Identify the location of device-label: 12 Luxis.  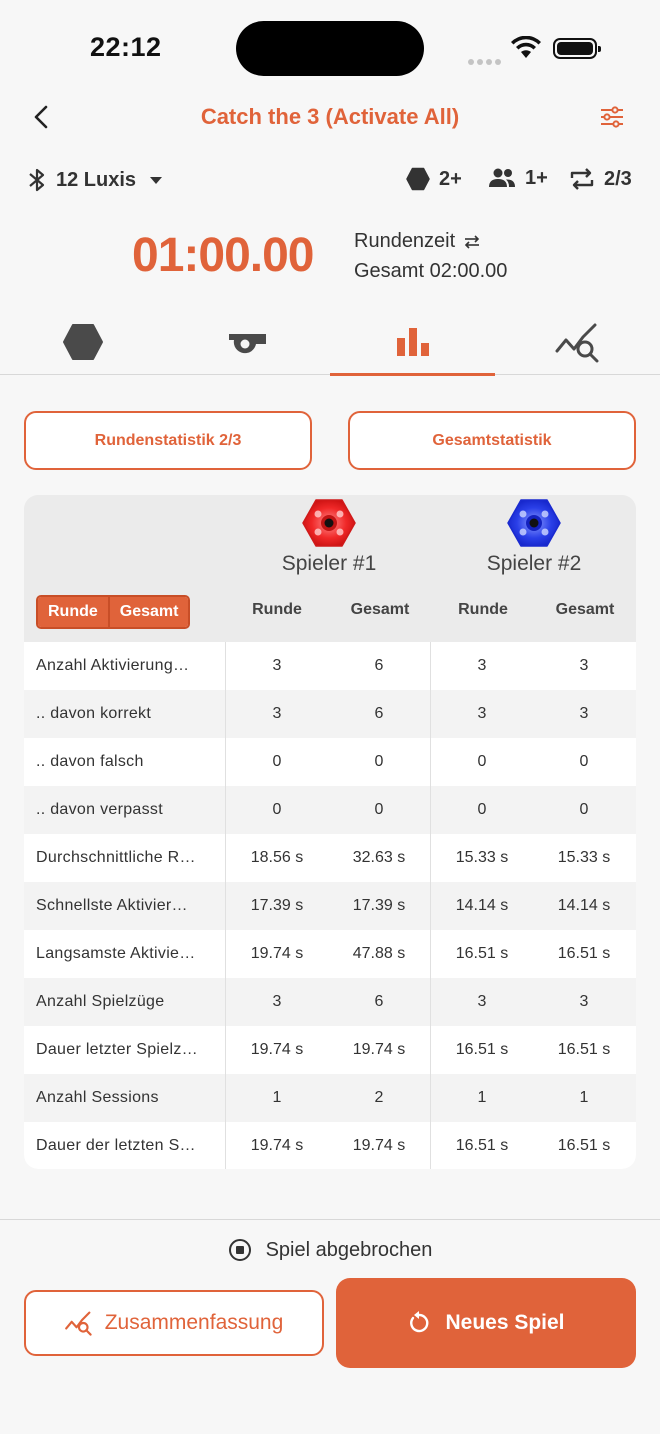
(96, 179).